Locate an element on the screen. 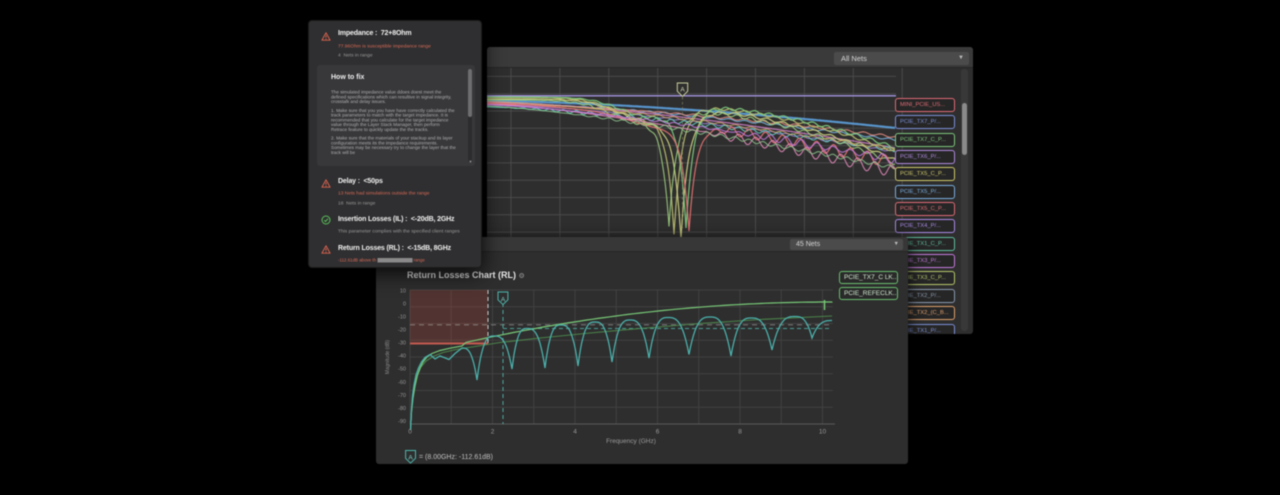 The width and height of the screenshot is (1280, 495). svg-text: -50 is located at coordinates (402, 370).